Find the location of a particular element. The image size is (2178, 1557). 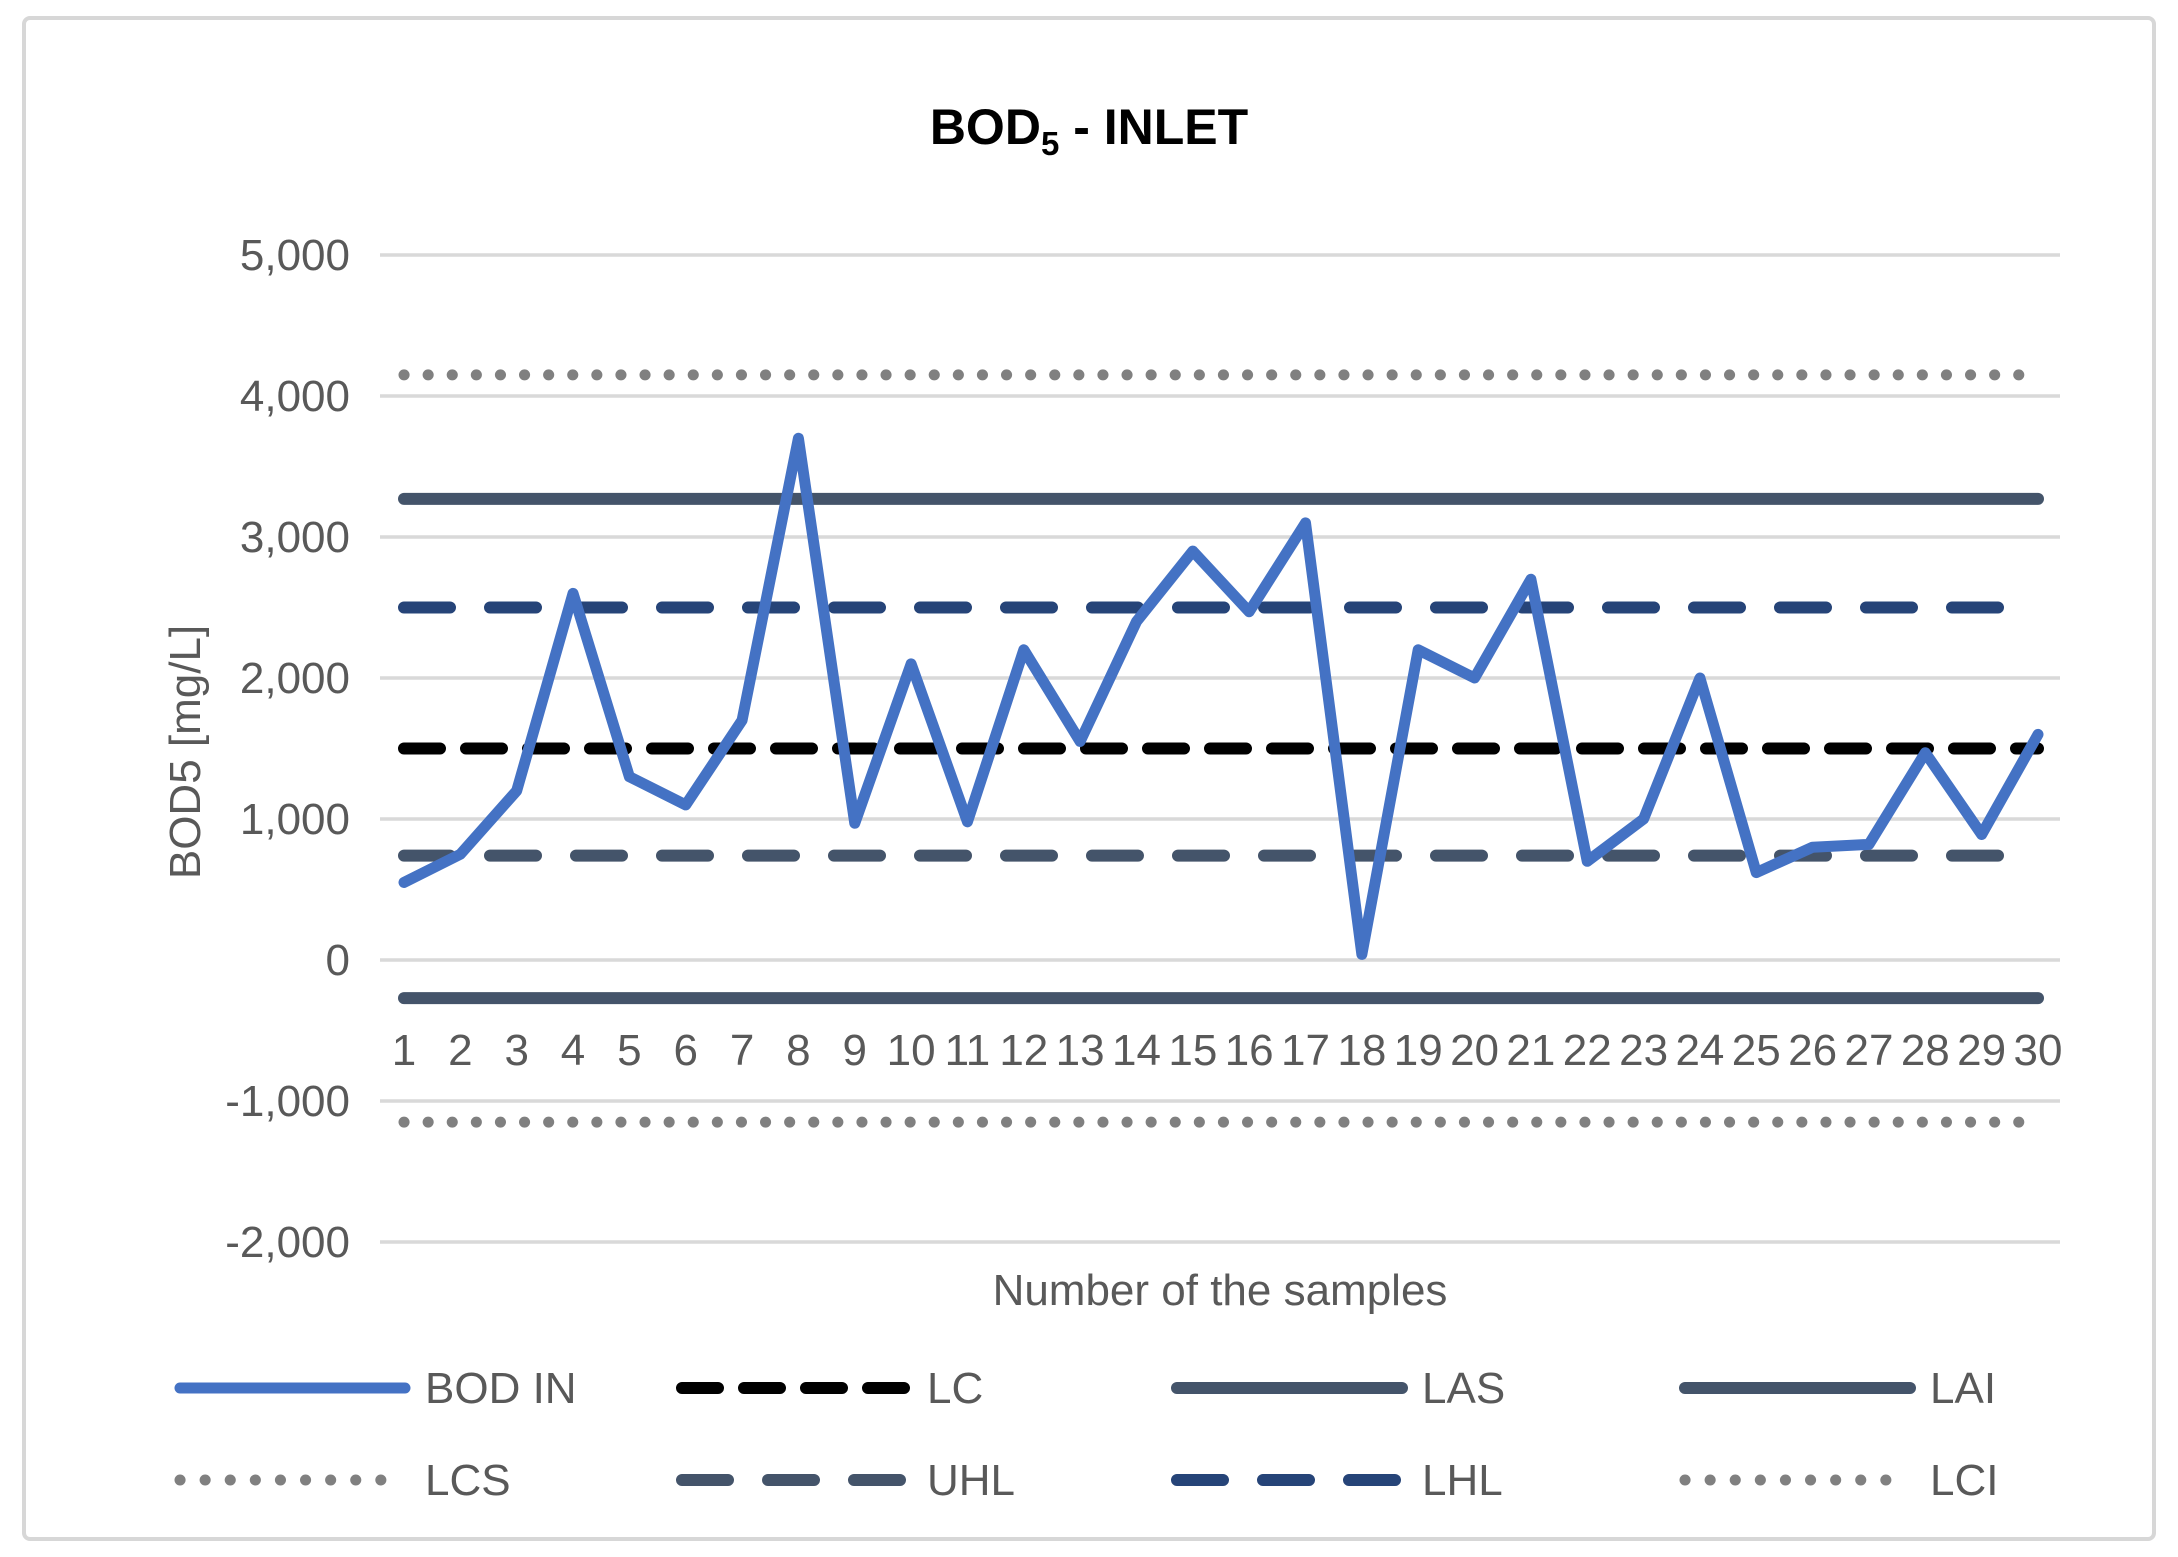

y-axis-title: BOD5 [mg/L] is located at coordinates (185, 752).